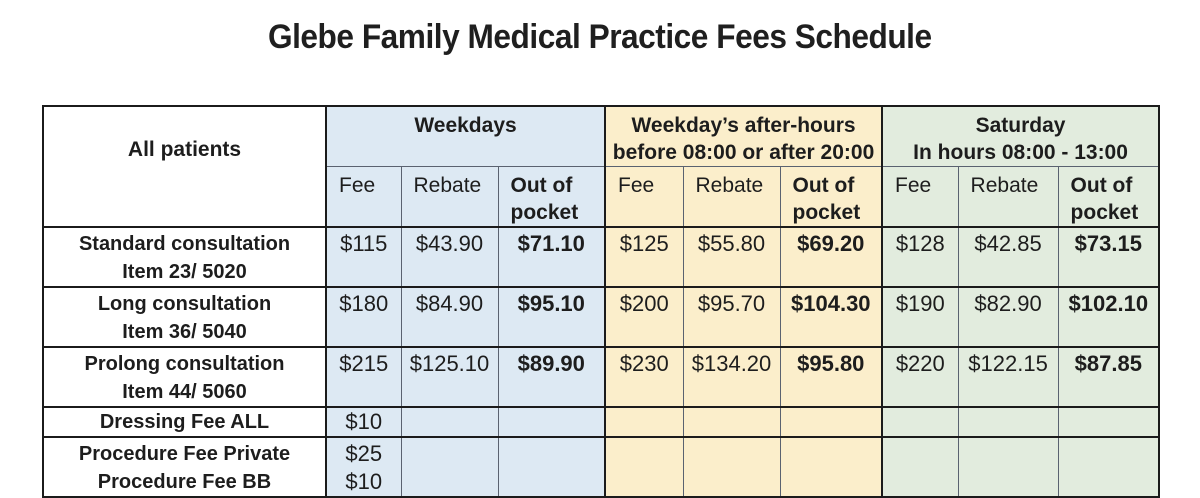 The image size is (1200, 498). What do you see at coordinates (743, 125) in the screenshot?
I see `group-after-hours-line1: Weekday’s after-hours` at bounding box center [743, 125].